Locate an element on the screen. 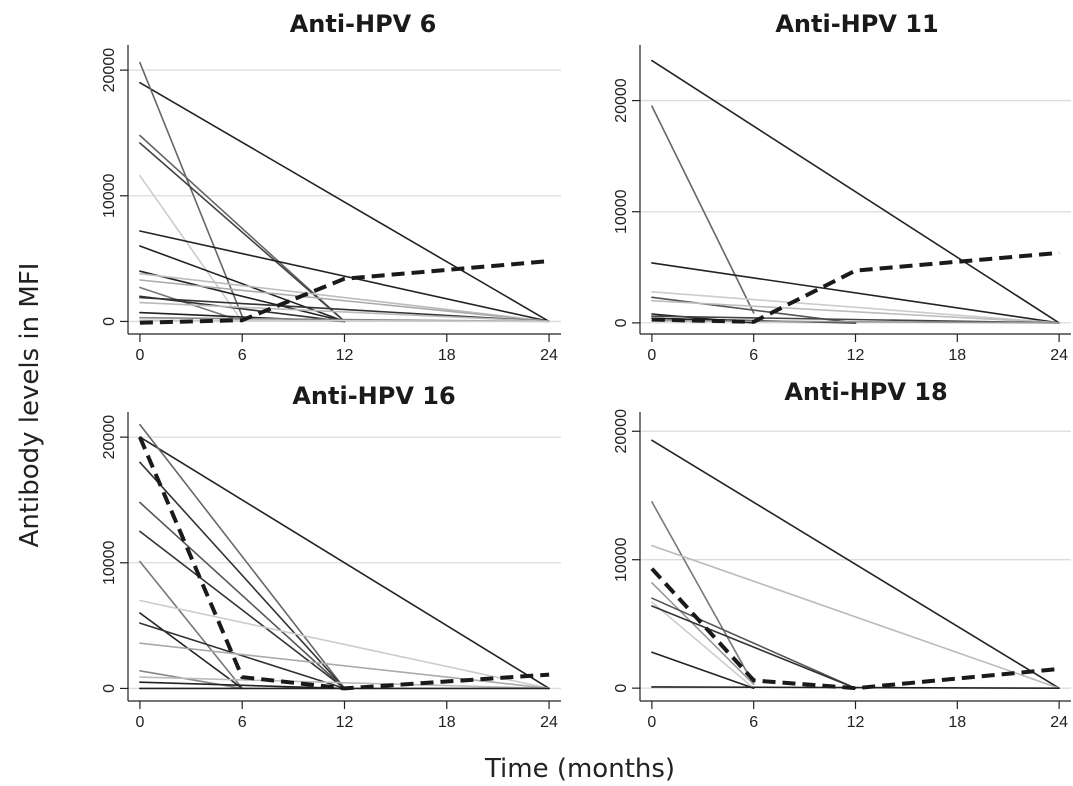 This screenshot has height=786, width=1073. panel-title-anti-hpv-18: Anti-HPV 18 is located at coordinates (865, 392).